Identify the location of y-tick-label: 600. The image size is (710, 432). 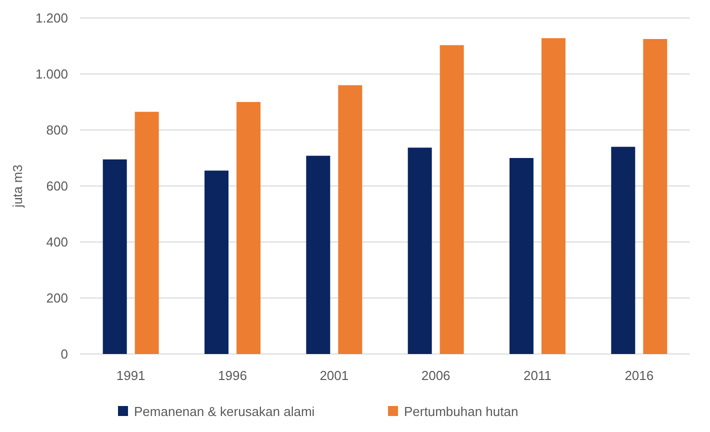
(57, 186).